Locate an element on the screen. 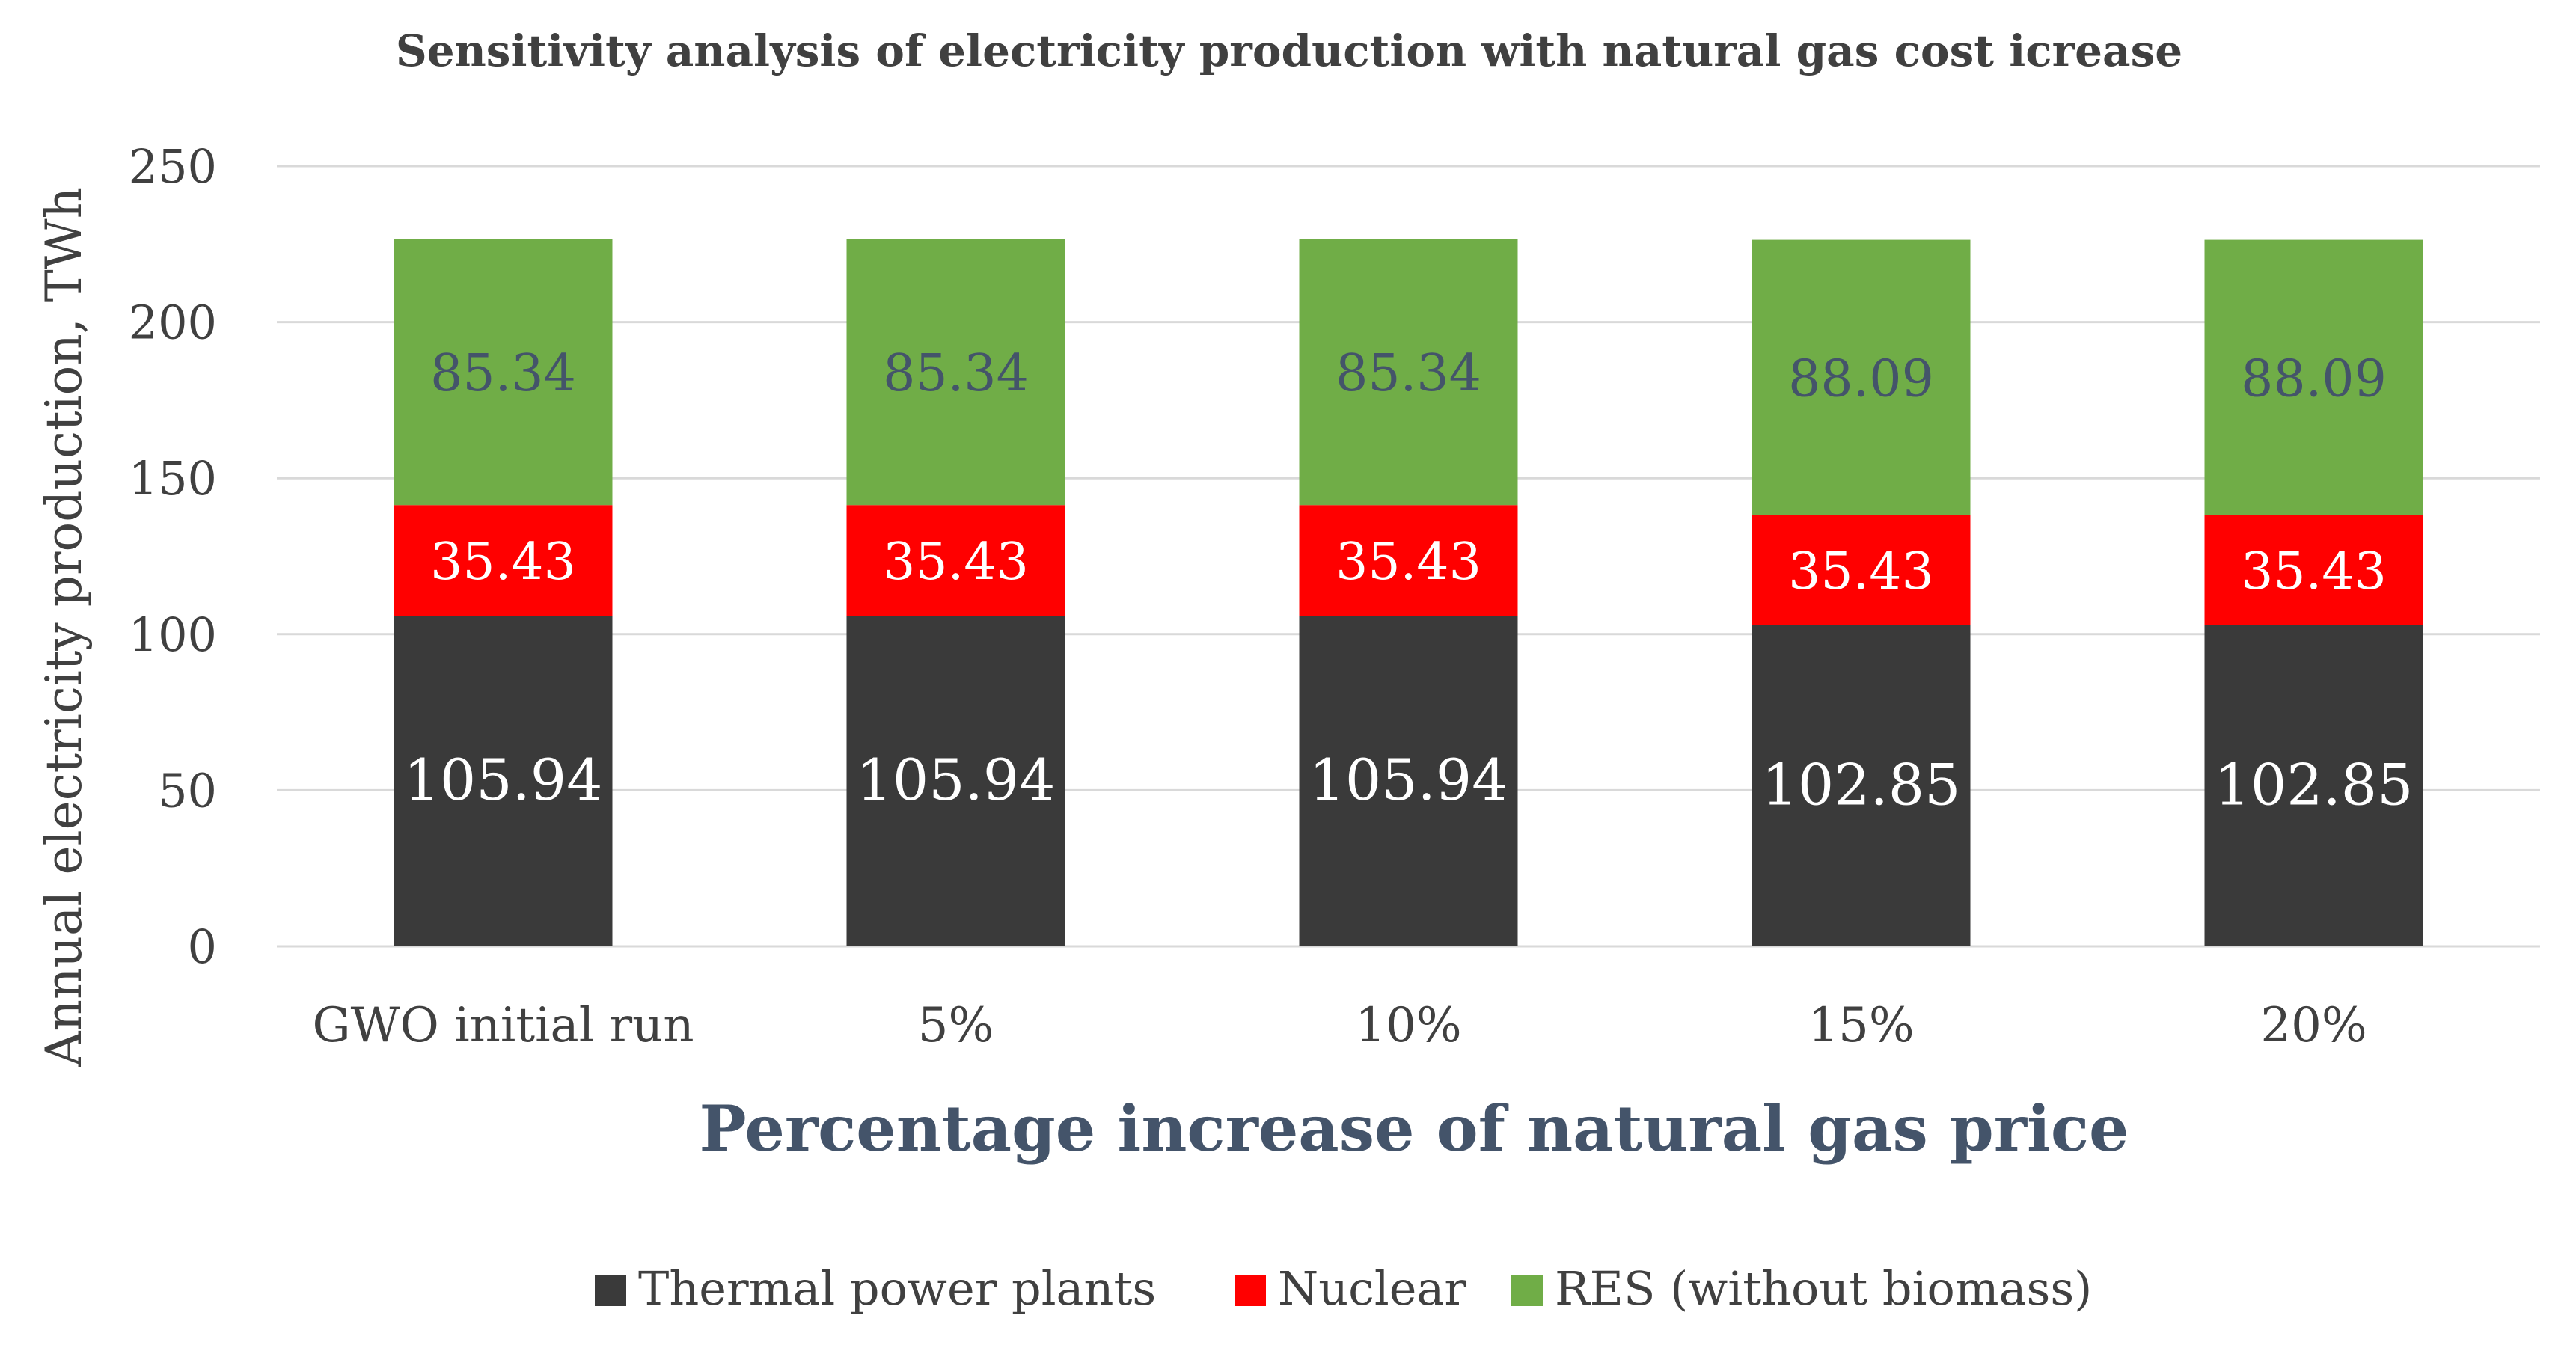 This screenshot has height=1354, width=2576. y-tick-label: 150 is located at coordinates (173, 479).